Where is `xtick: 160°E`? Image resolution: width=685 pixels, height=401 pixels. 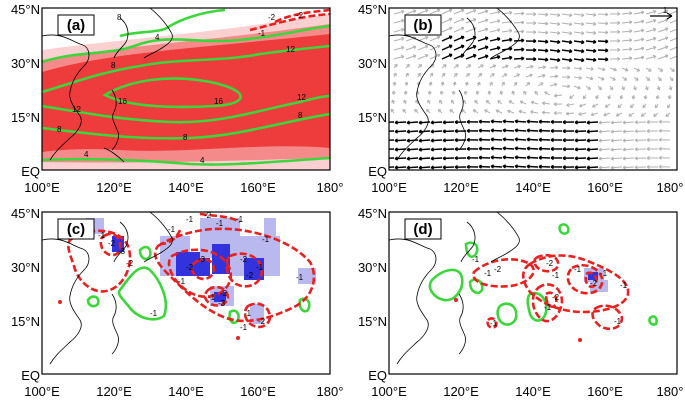 xtick: 160°E is located at coordinates (605, 391).